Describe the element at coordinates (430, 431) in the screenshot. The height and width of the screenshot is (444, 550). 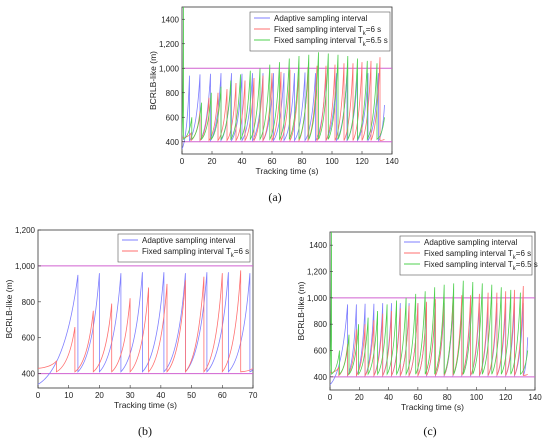
I see `panel-label-c: (c)` at that location.